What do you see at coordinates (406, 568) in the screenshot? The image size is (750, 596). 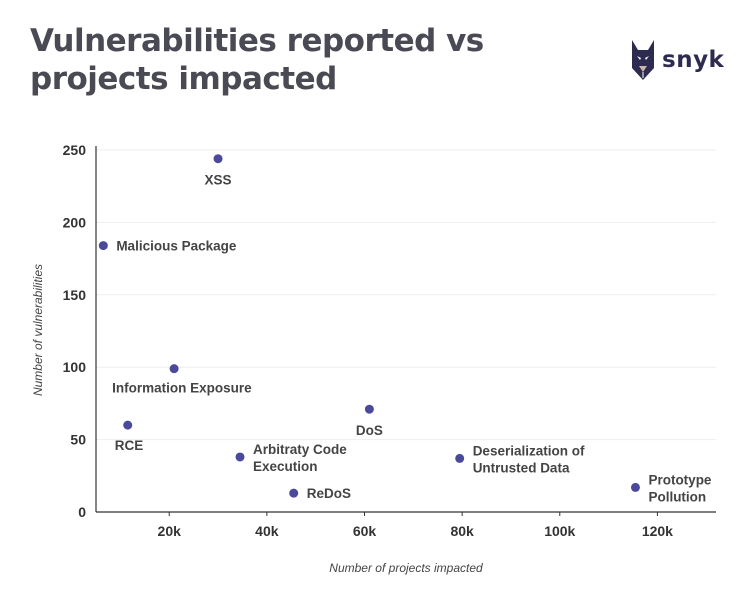 I see `x-axis-title: Number of projects impacted` at bounding box center [406, 568].